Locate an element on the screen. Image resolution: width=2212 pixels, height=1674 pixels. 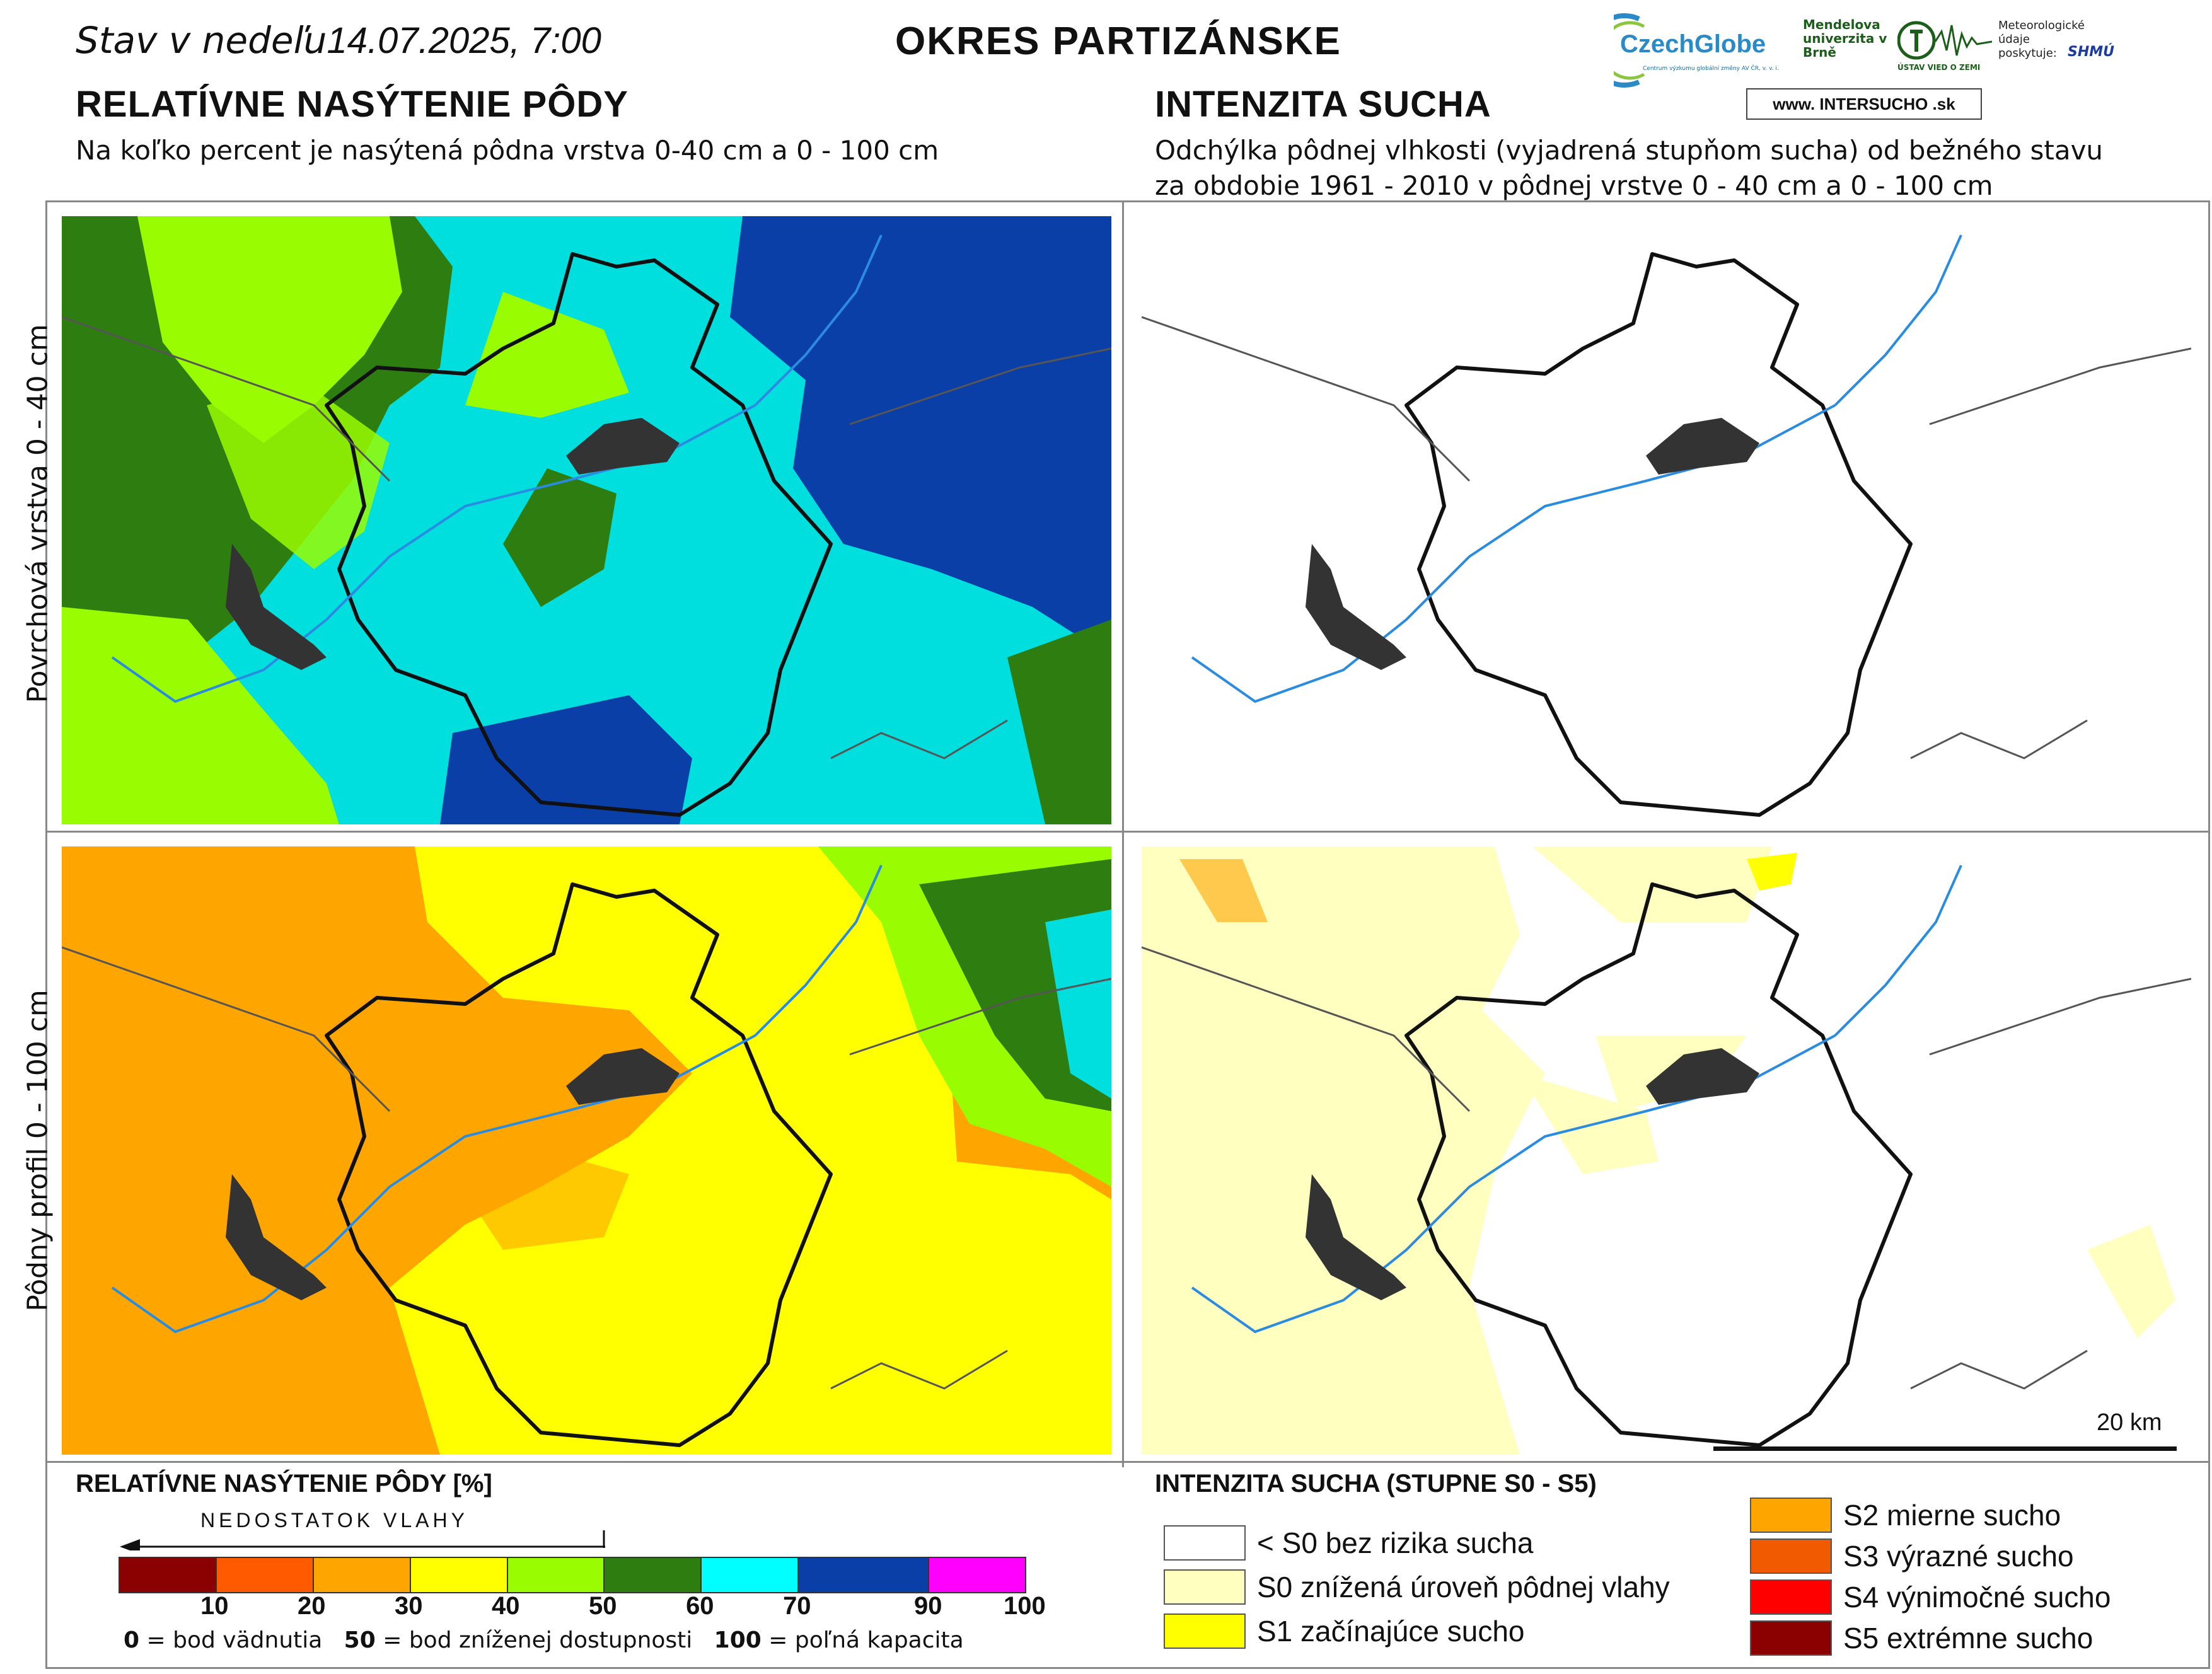
colorbar-tick: 40 is located at coordinates (506, 1606).